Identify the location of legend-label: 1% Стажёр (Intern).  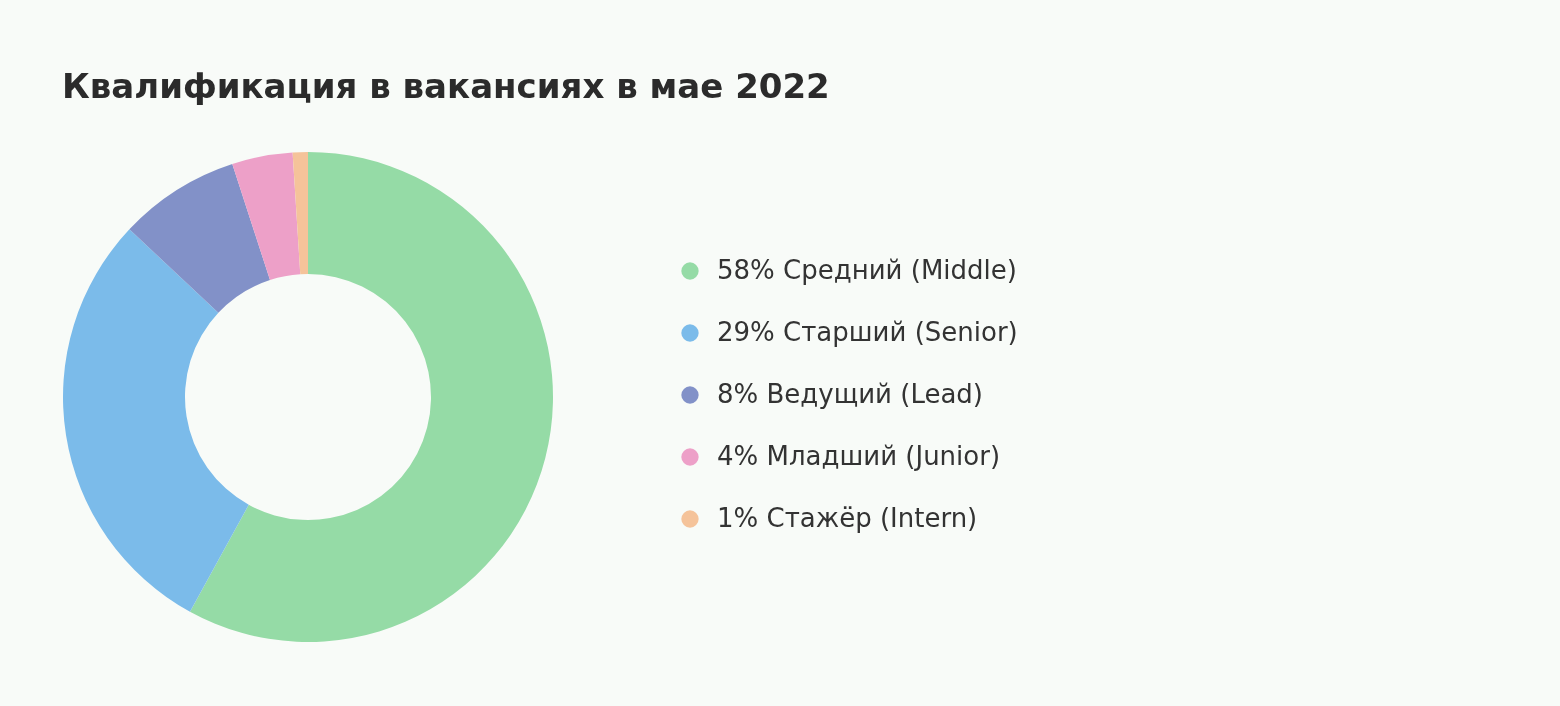
(847, 518).